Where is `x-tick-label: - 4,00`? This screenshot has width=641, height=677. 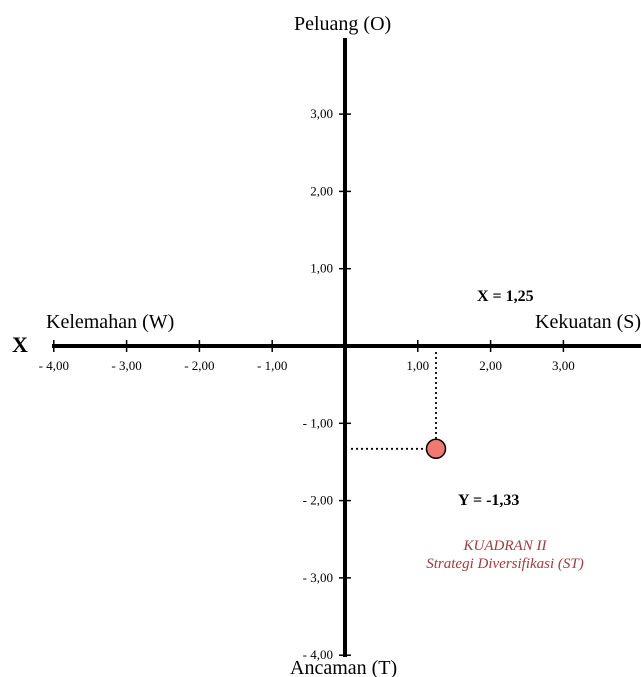 x-tick-label: - 4,00 is located at coordinates (54, 365).